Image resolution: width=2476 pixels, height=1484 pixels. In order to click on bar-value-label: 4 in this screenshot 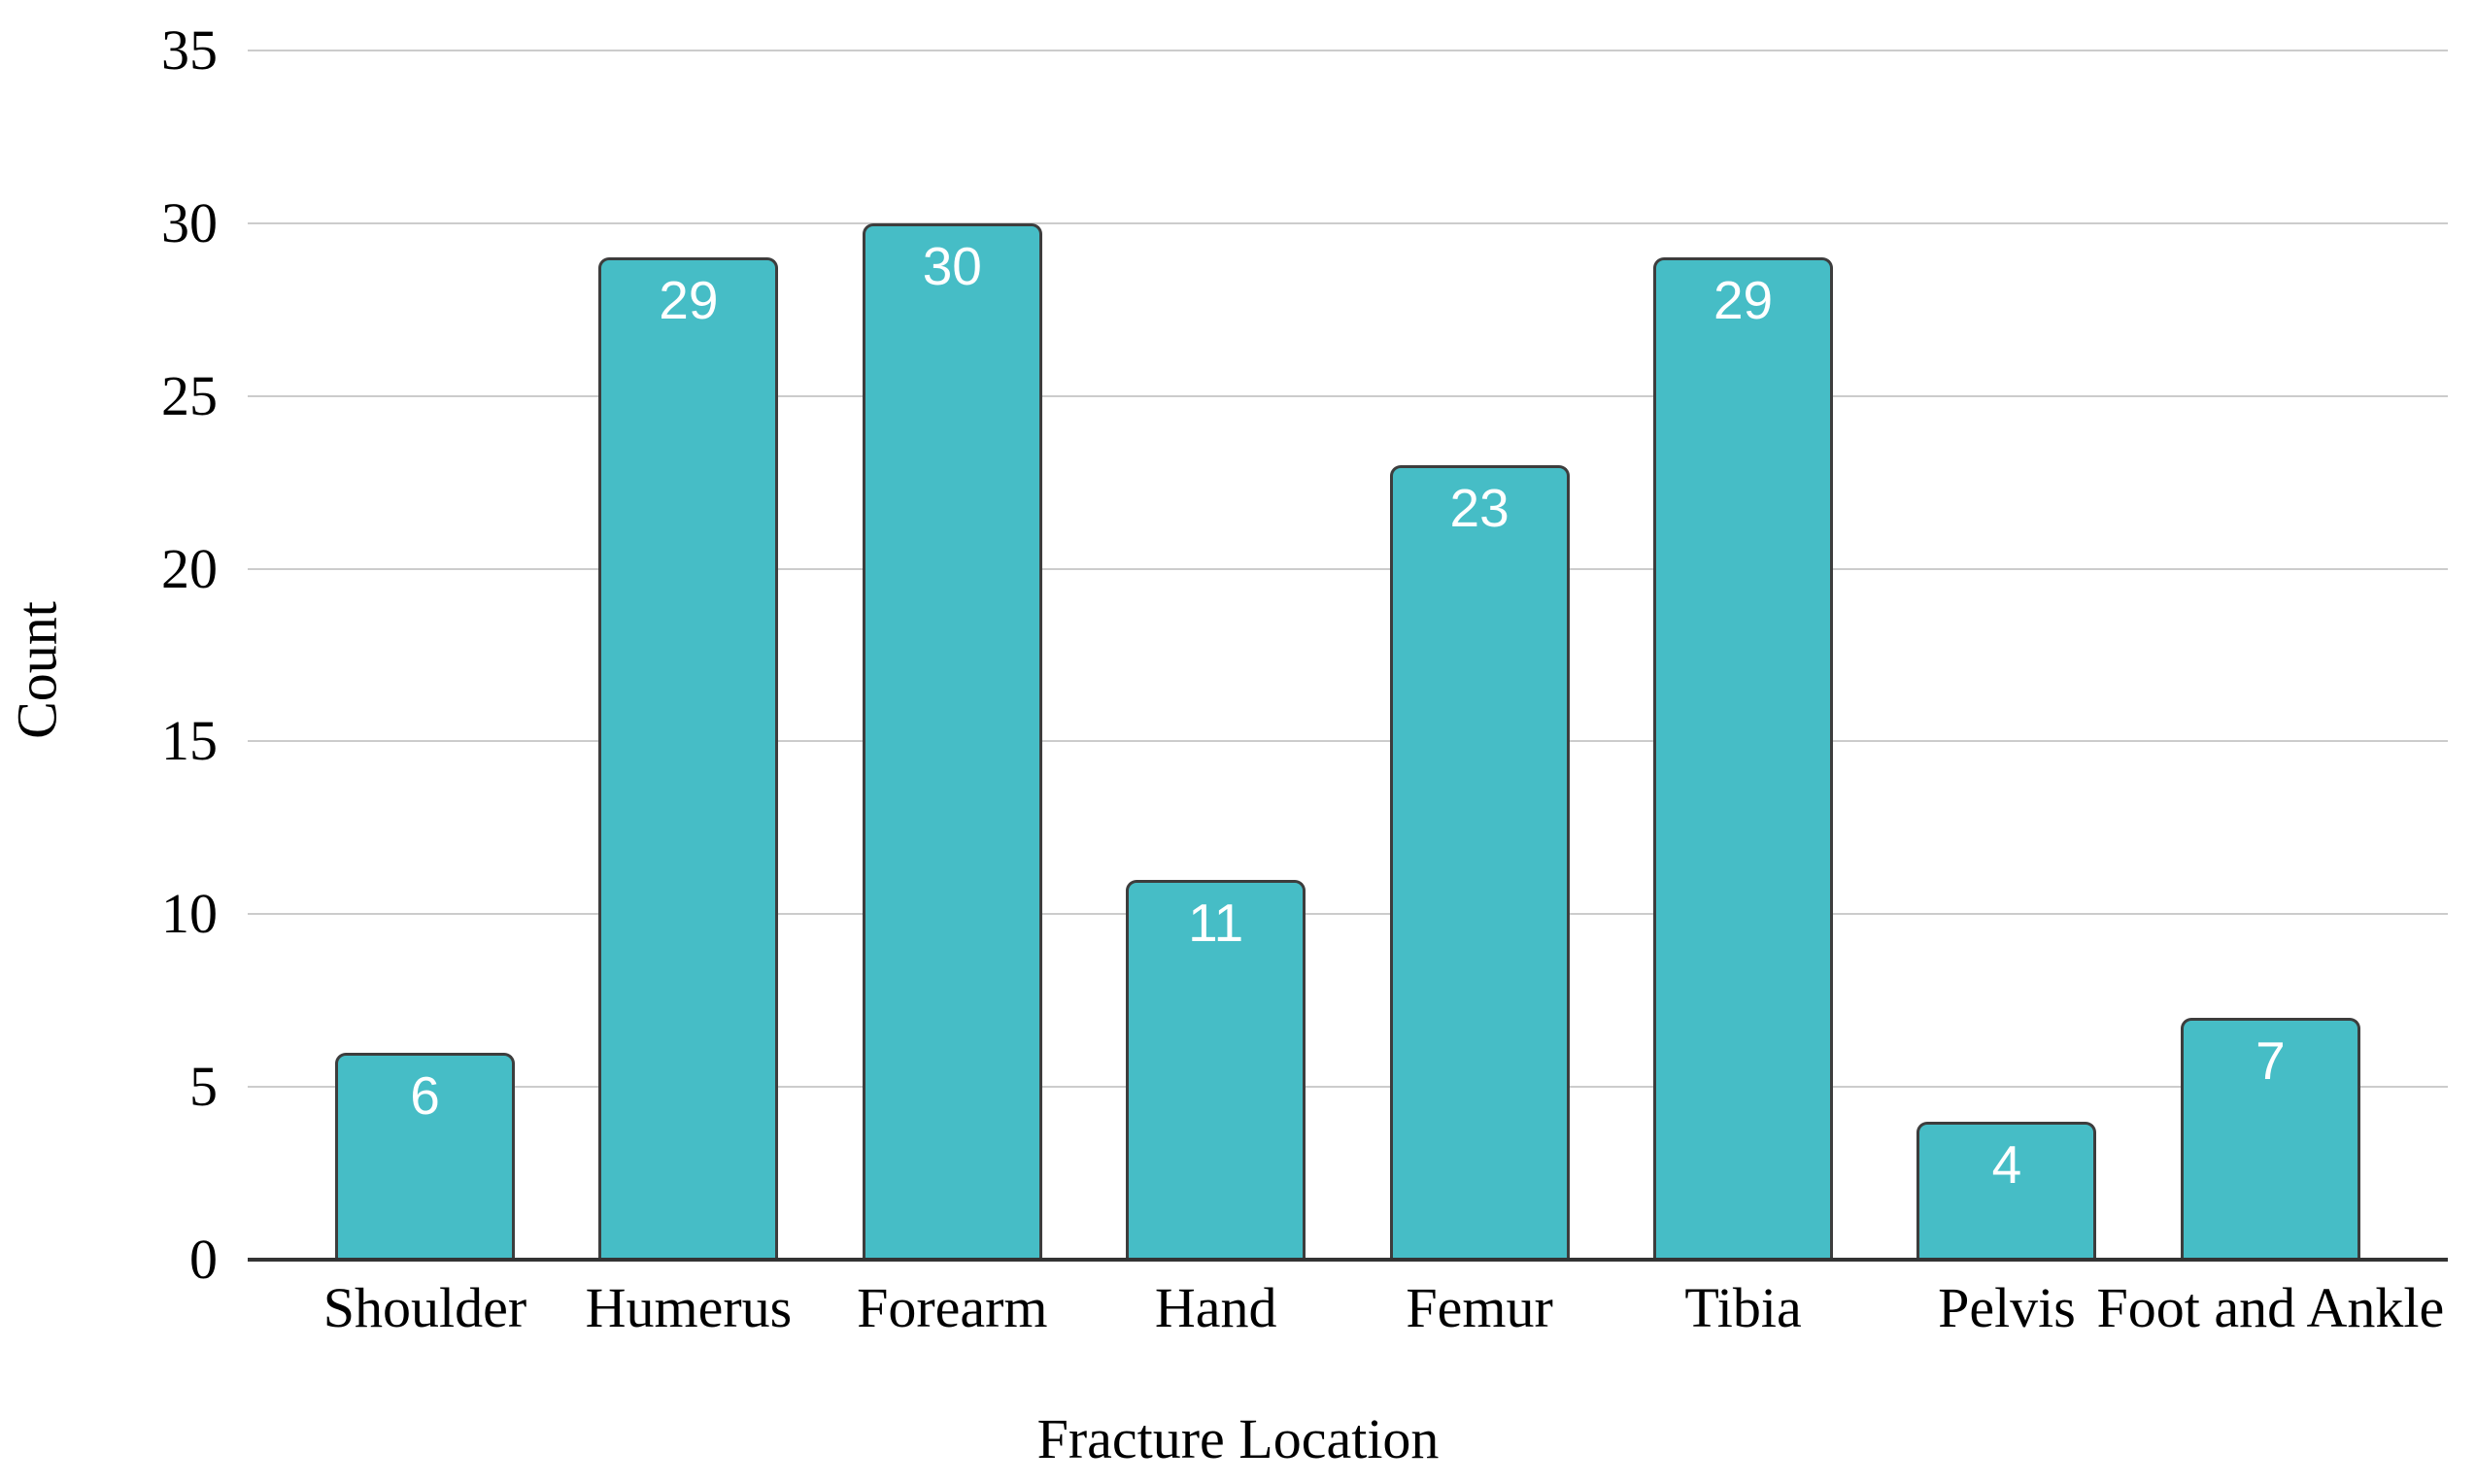, I will do `click(2006, 1164)`.